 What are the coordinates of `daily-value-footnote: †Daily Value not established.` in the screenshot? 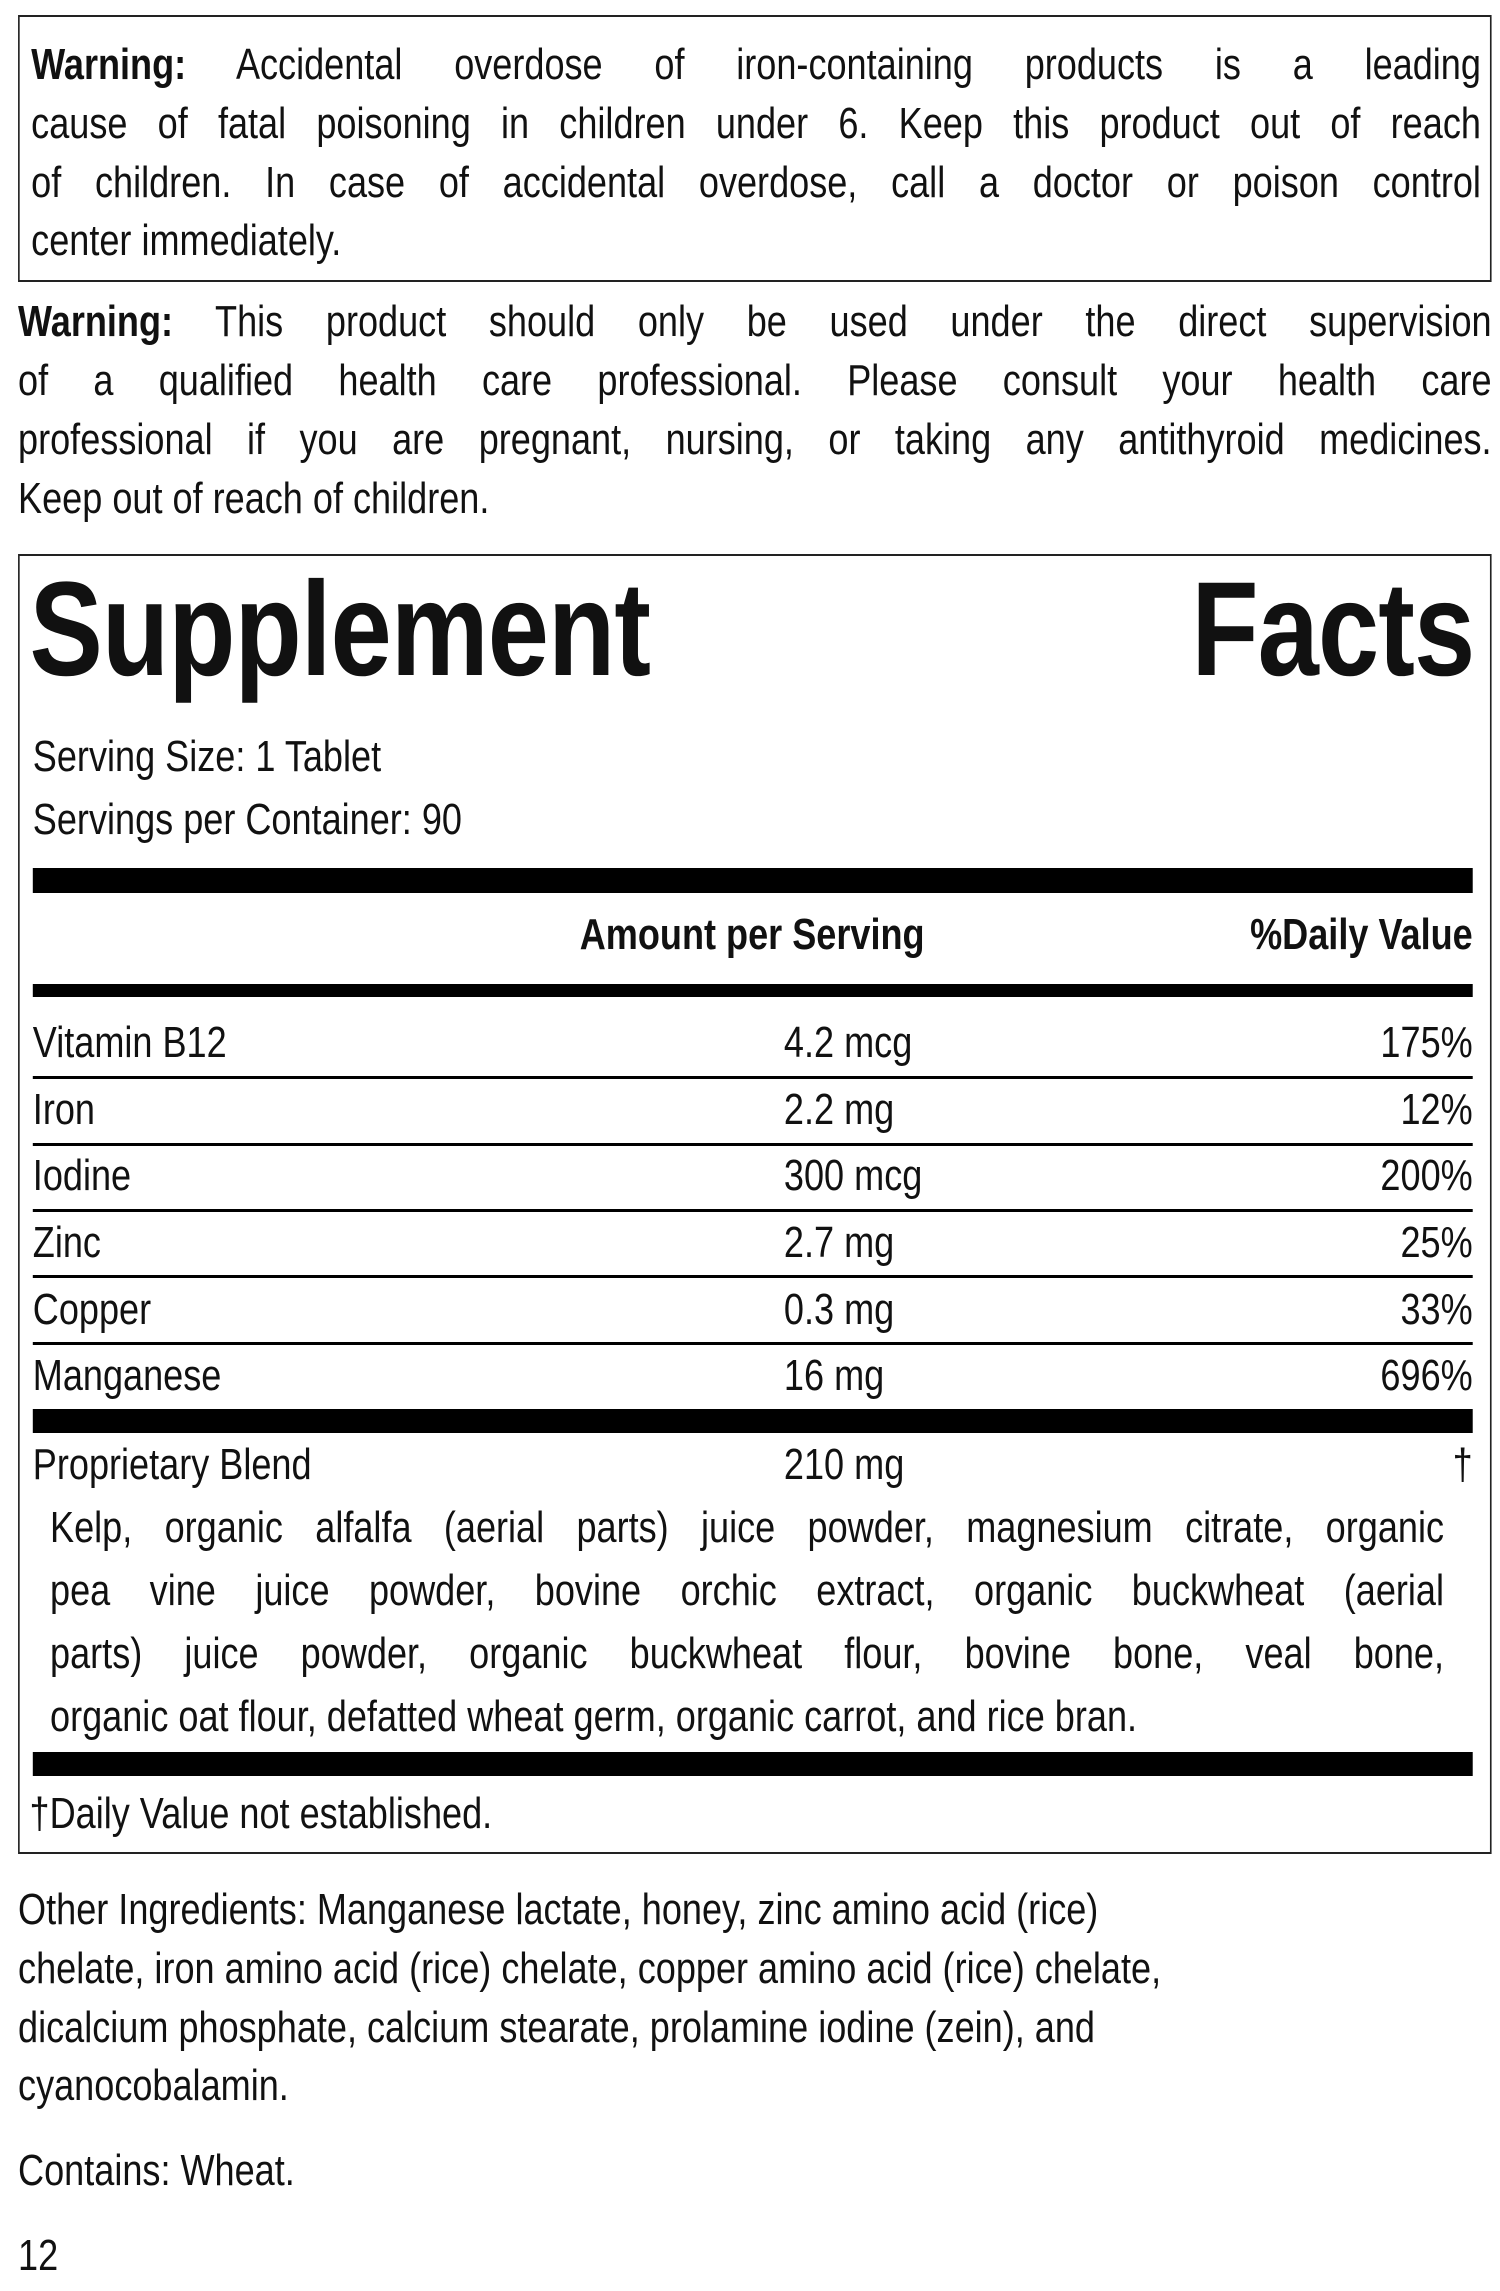 It's located at (261, 1813).